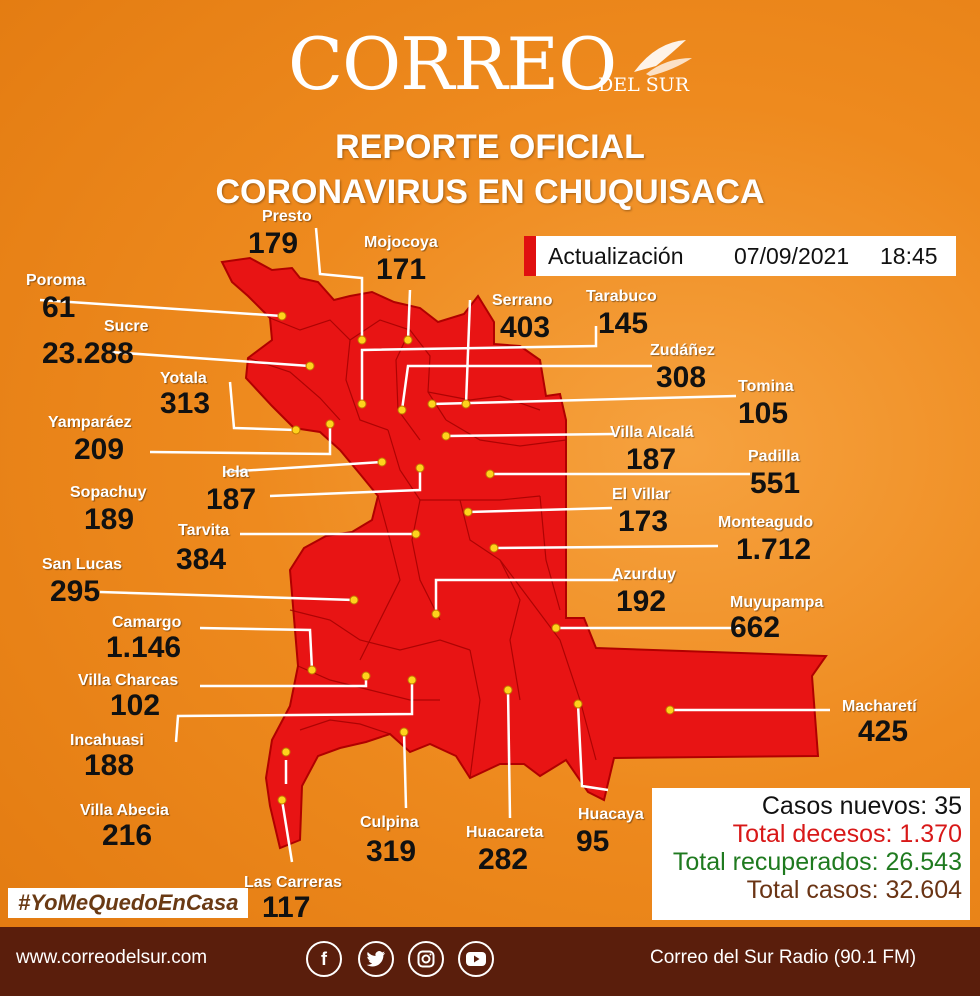 This screenshot has height=996, width=980. I want to click on marker-zudanez, so click(402, 410).